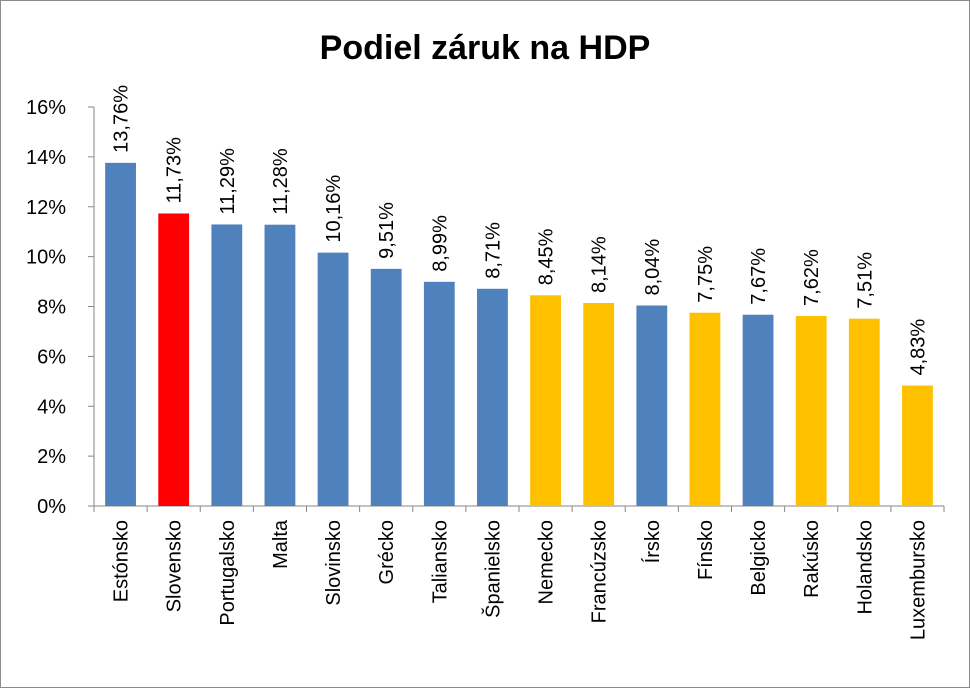 Image resolution: width=970 pixels, height=688 pixels. I want to click on category-label: Taliansko, so click(440, 561).